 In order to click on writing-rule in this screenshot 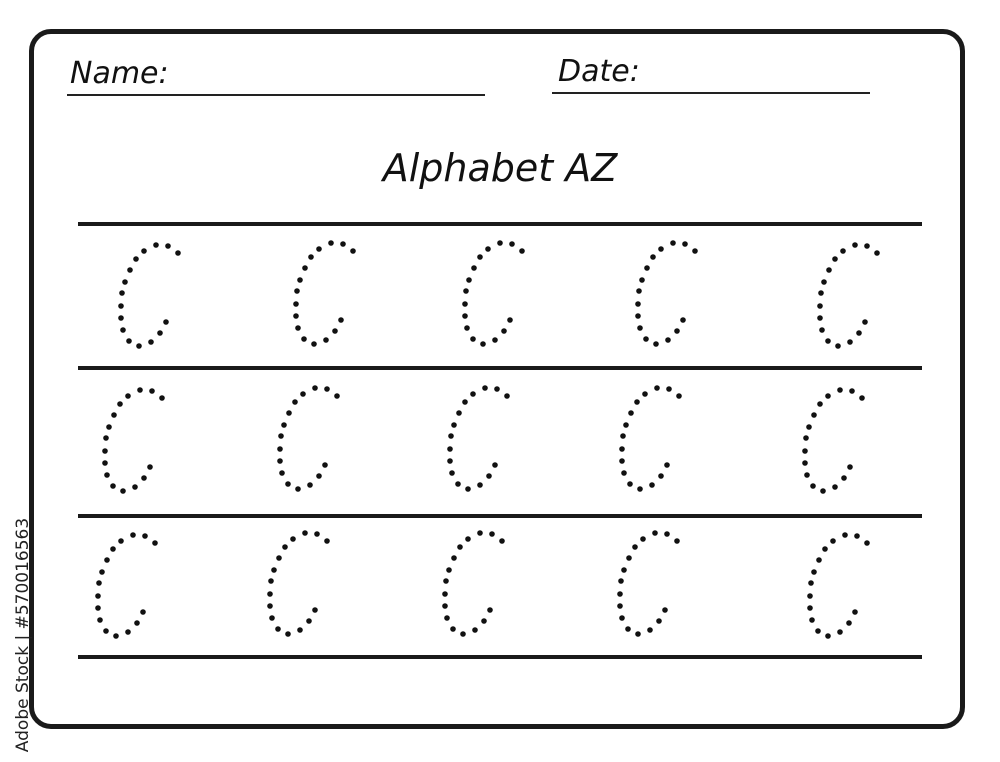, I will do `click(500, 657)`.